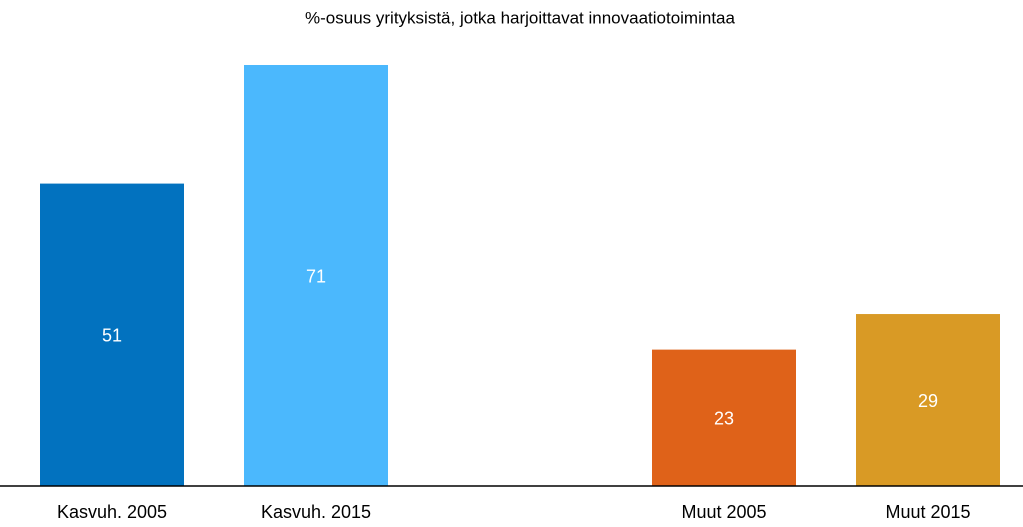 This screenshot has width=1023, height=527. Describe the element at coordinates (316, 512) in the screenshot. I see `x-tick-label: Kasvuh. 2015` at that location.